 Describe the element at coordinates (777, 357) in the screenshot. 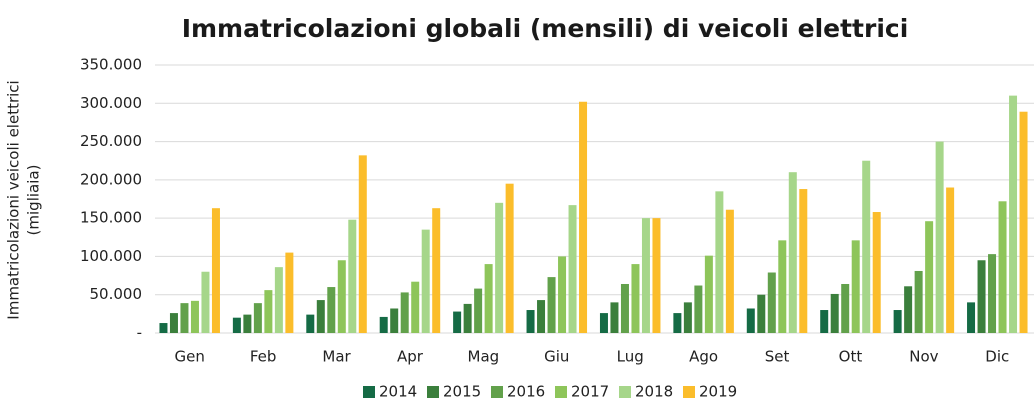

I see `x-tick-label: Set` at that location.